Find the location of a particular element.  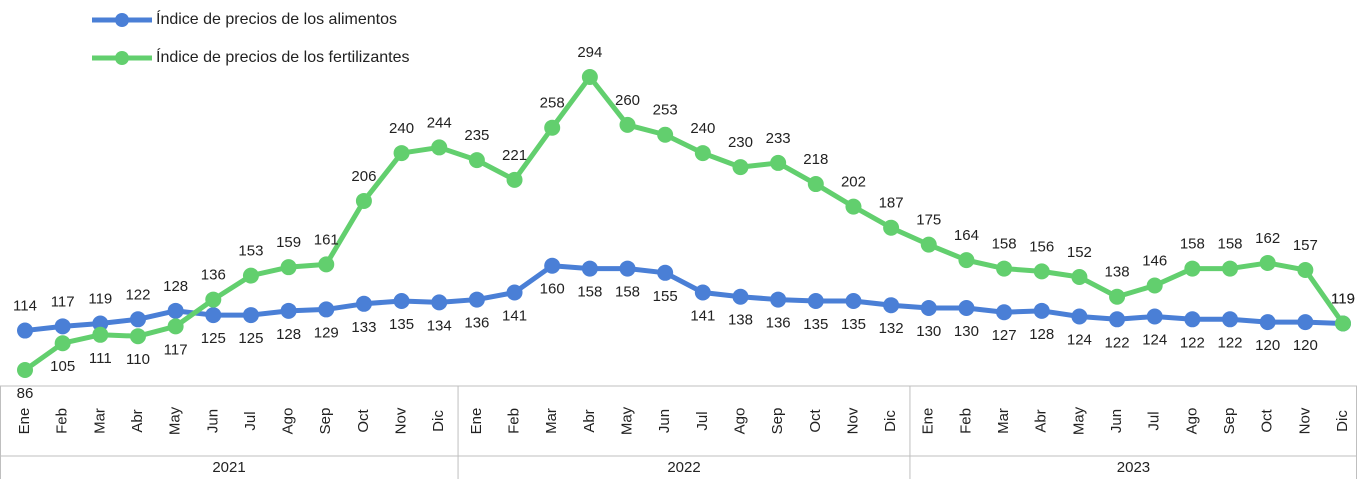

data-label: 114 is located at coordinates (25, 306).